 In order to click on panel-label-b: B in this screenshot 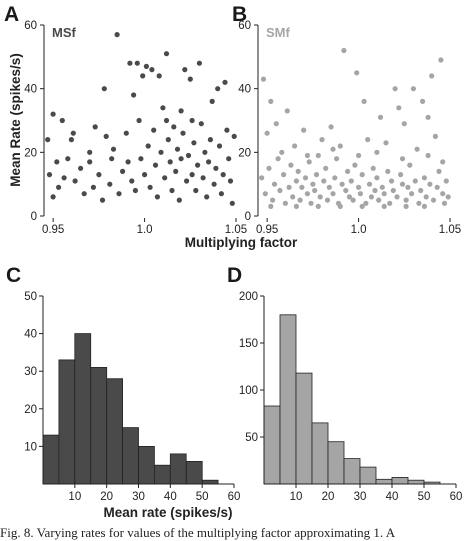, I will do `click(239, 14)`.